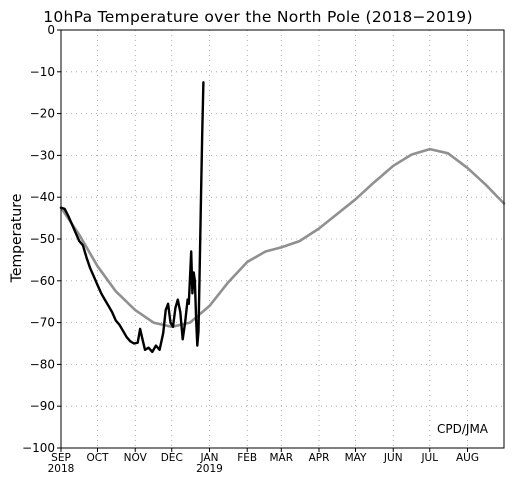  I want to click on x-tick-label: FEB, so click(247, 458).